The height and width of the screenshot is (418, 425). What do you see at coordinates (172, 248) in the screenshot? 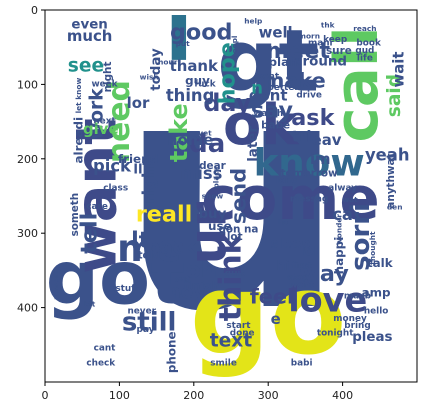
I see `word-back: back` at bounding box center [172, 248].